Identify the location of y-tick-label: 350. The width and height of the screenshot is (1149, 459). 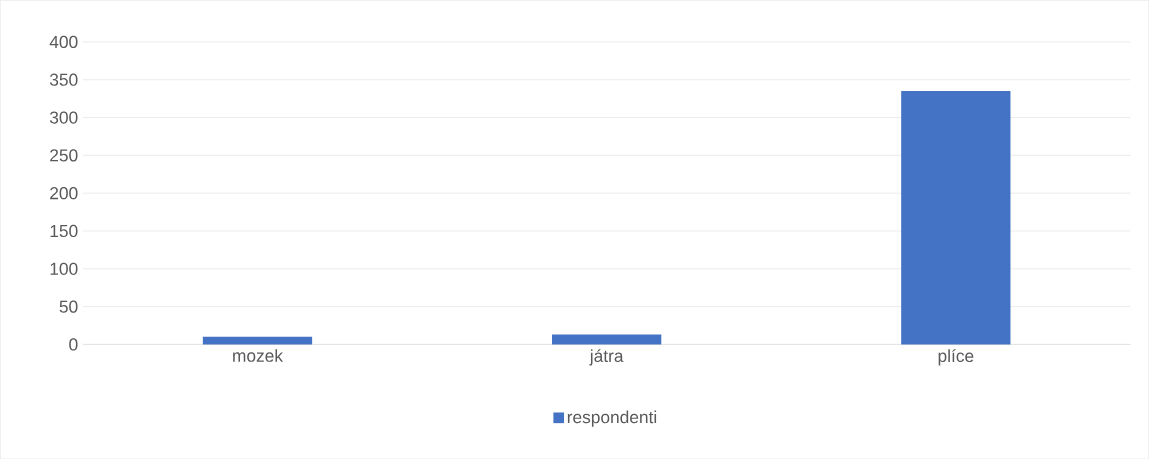
(63, 79).